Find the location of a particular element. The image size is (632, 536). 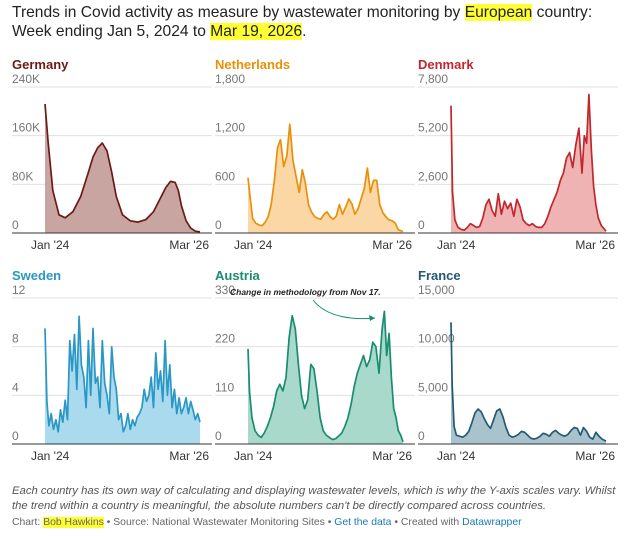

chart-netherlands: 1,800 1,200 600 0 Jan '24 Mar '26 is located at coordinates (315, 162).